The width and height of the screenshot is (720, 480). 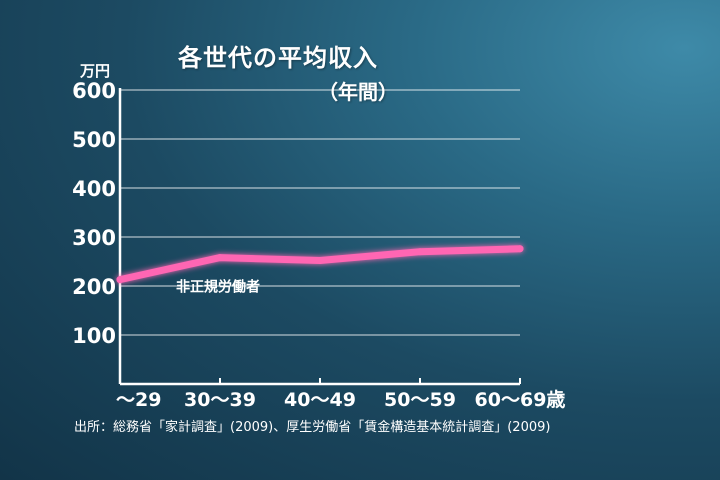 What do you see at coordinates (420, 400) in the screenshot?
I see `x-tick-label: 50〜59` at bounding box center [420, 400].